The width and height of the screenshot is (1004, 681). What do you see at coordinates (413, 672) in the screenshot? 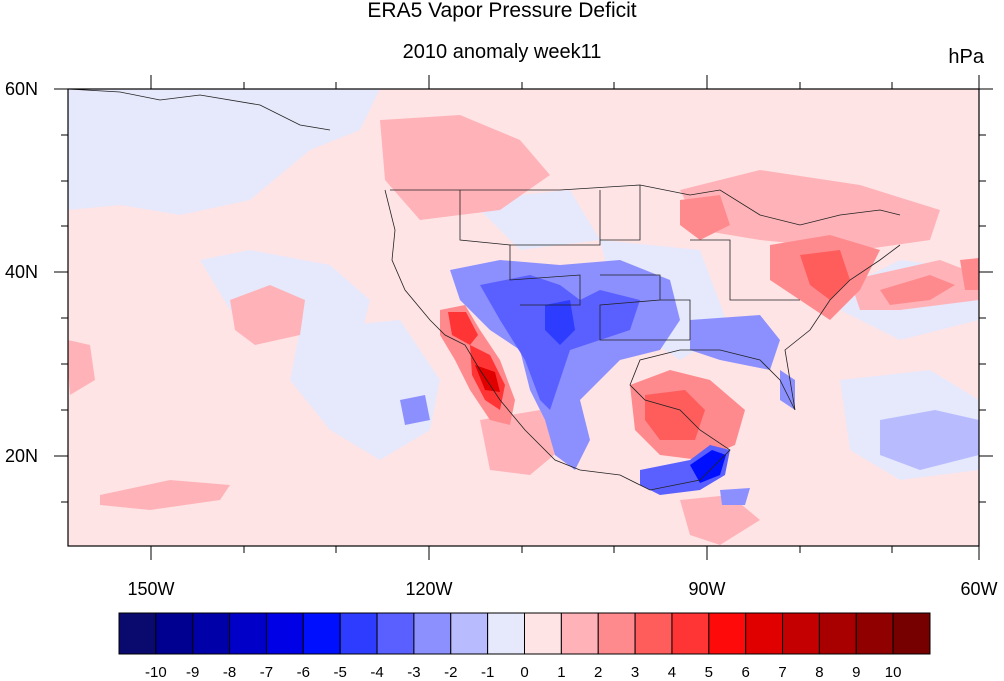
I see `colorbar-label: -3` at bounding box center [413, 672].